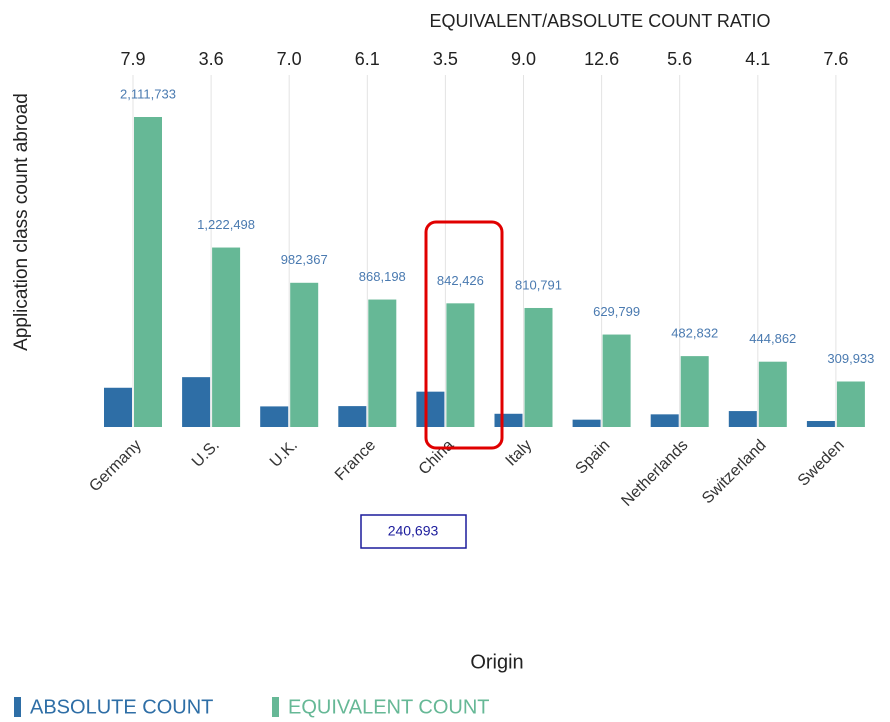  What do you see at coordinates (21, 222) in the screenshot?
I see `y-axis-label: Application class count abroad` at bounding box center [21, 222].